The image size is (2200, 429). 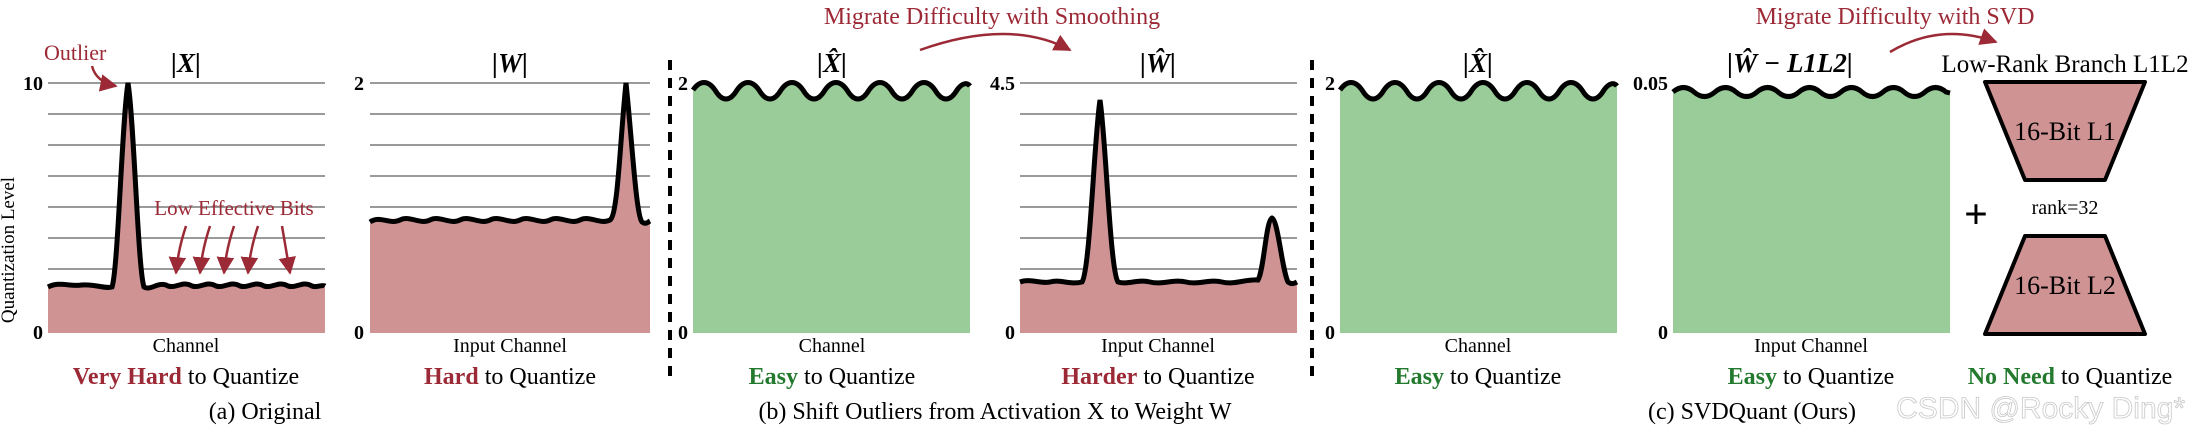 I want to click on plot-c-w-area, so click(x=1811, y=210).